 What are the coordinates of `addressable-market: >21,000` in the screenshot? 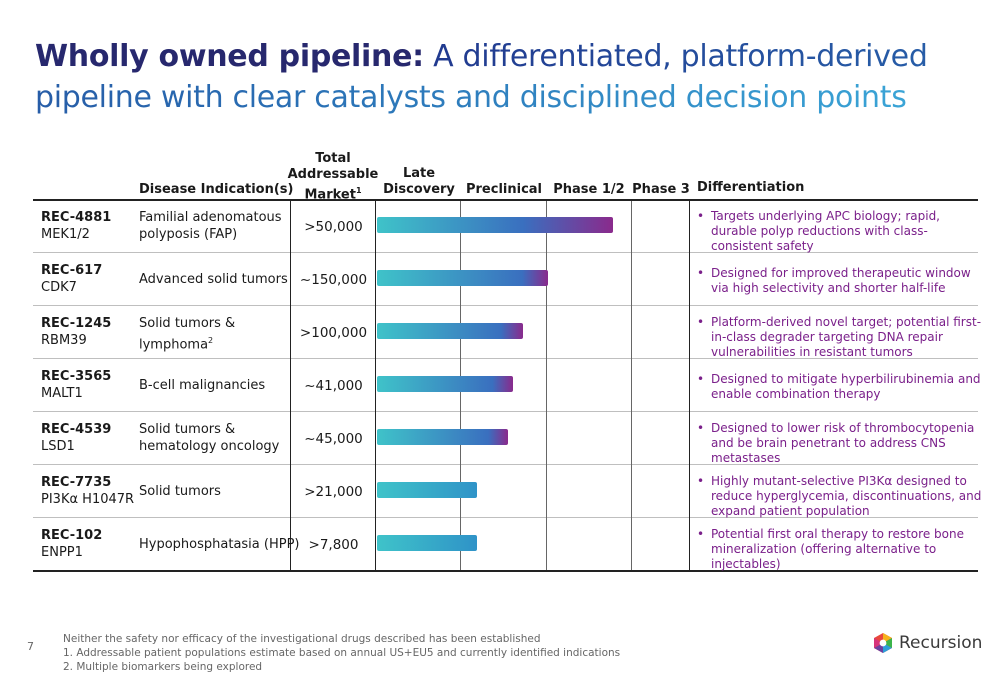 It's located at (333, 492).